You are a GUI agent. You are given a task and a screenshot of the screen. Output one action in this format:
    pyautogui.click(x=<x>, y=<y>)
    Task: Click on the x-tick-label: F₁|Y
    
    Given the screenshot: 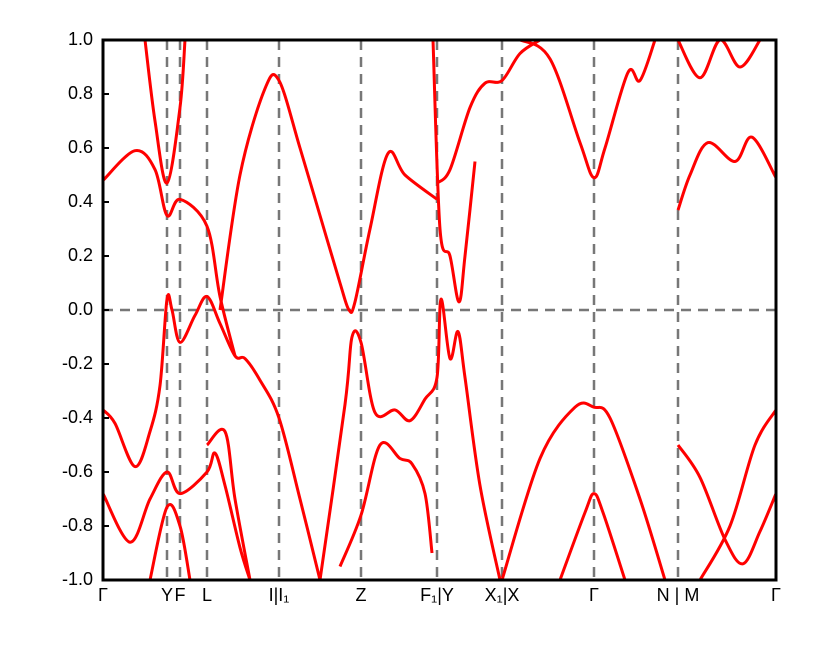 What is the action you would take?
    pyautogui.click(x=437, y=595)
    